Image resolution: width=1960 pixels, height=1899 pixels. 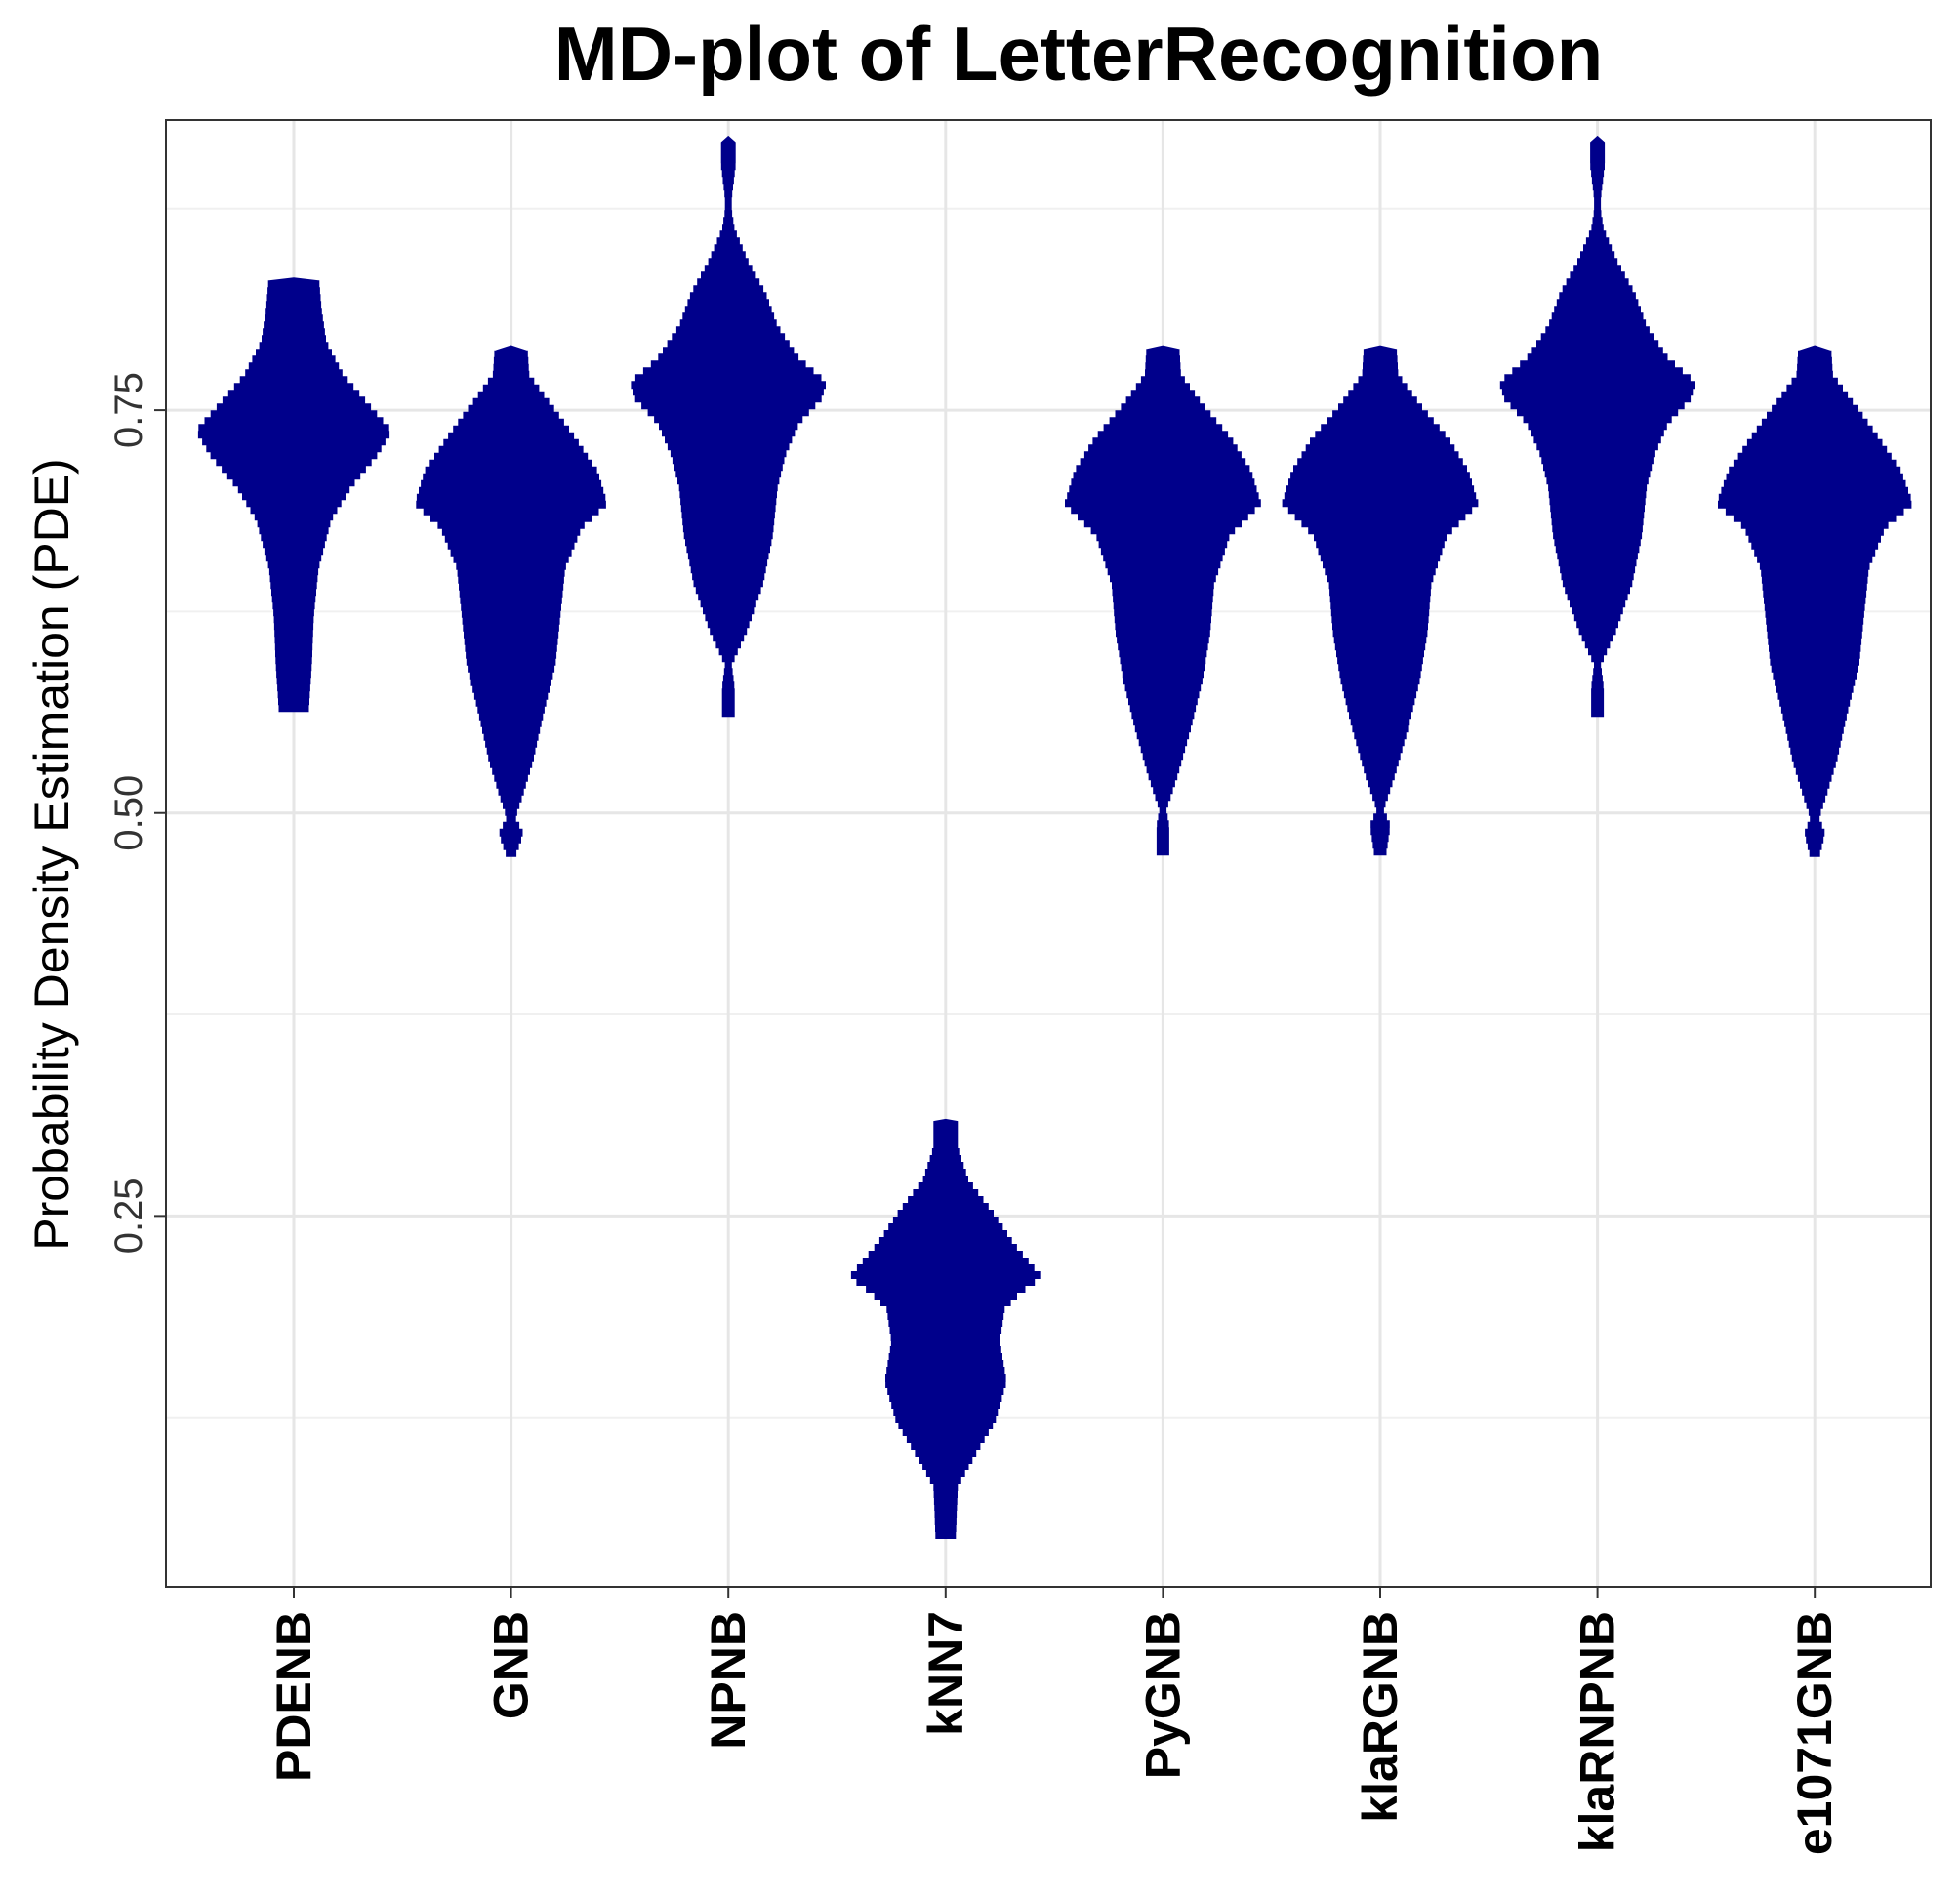 What do you see at coordinates (52, 854) in the screenshot?
I see `y-axis-label: Probability Density Estimation (PDE)` at bounding box center [52, 854].